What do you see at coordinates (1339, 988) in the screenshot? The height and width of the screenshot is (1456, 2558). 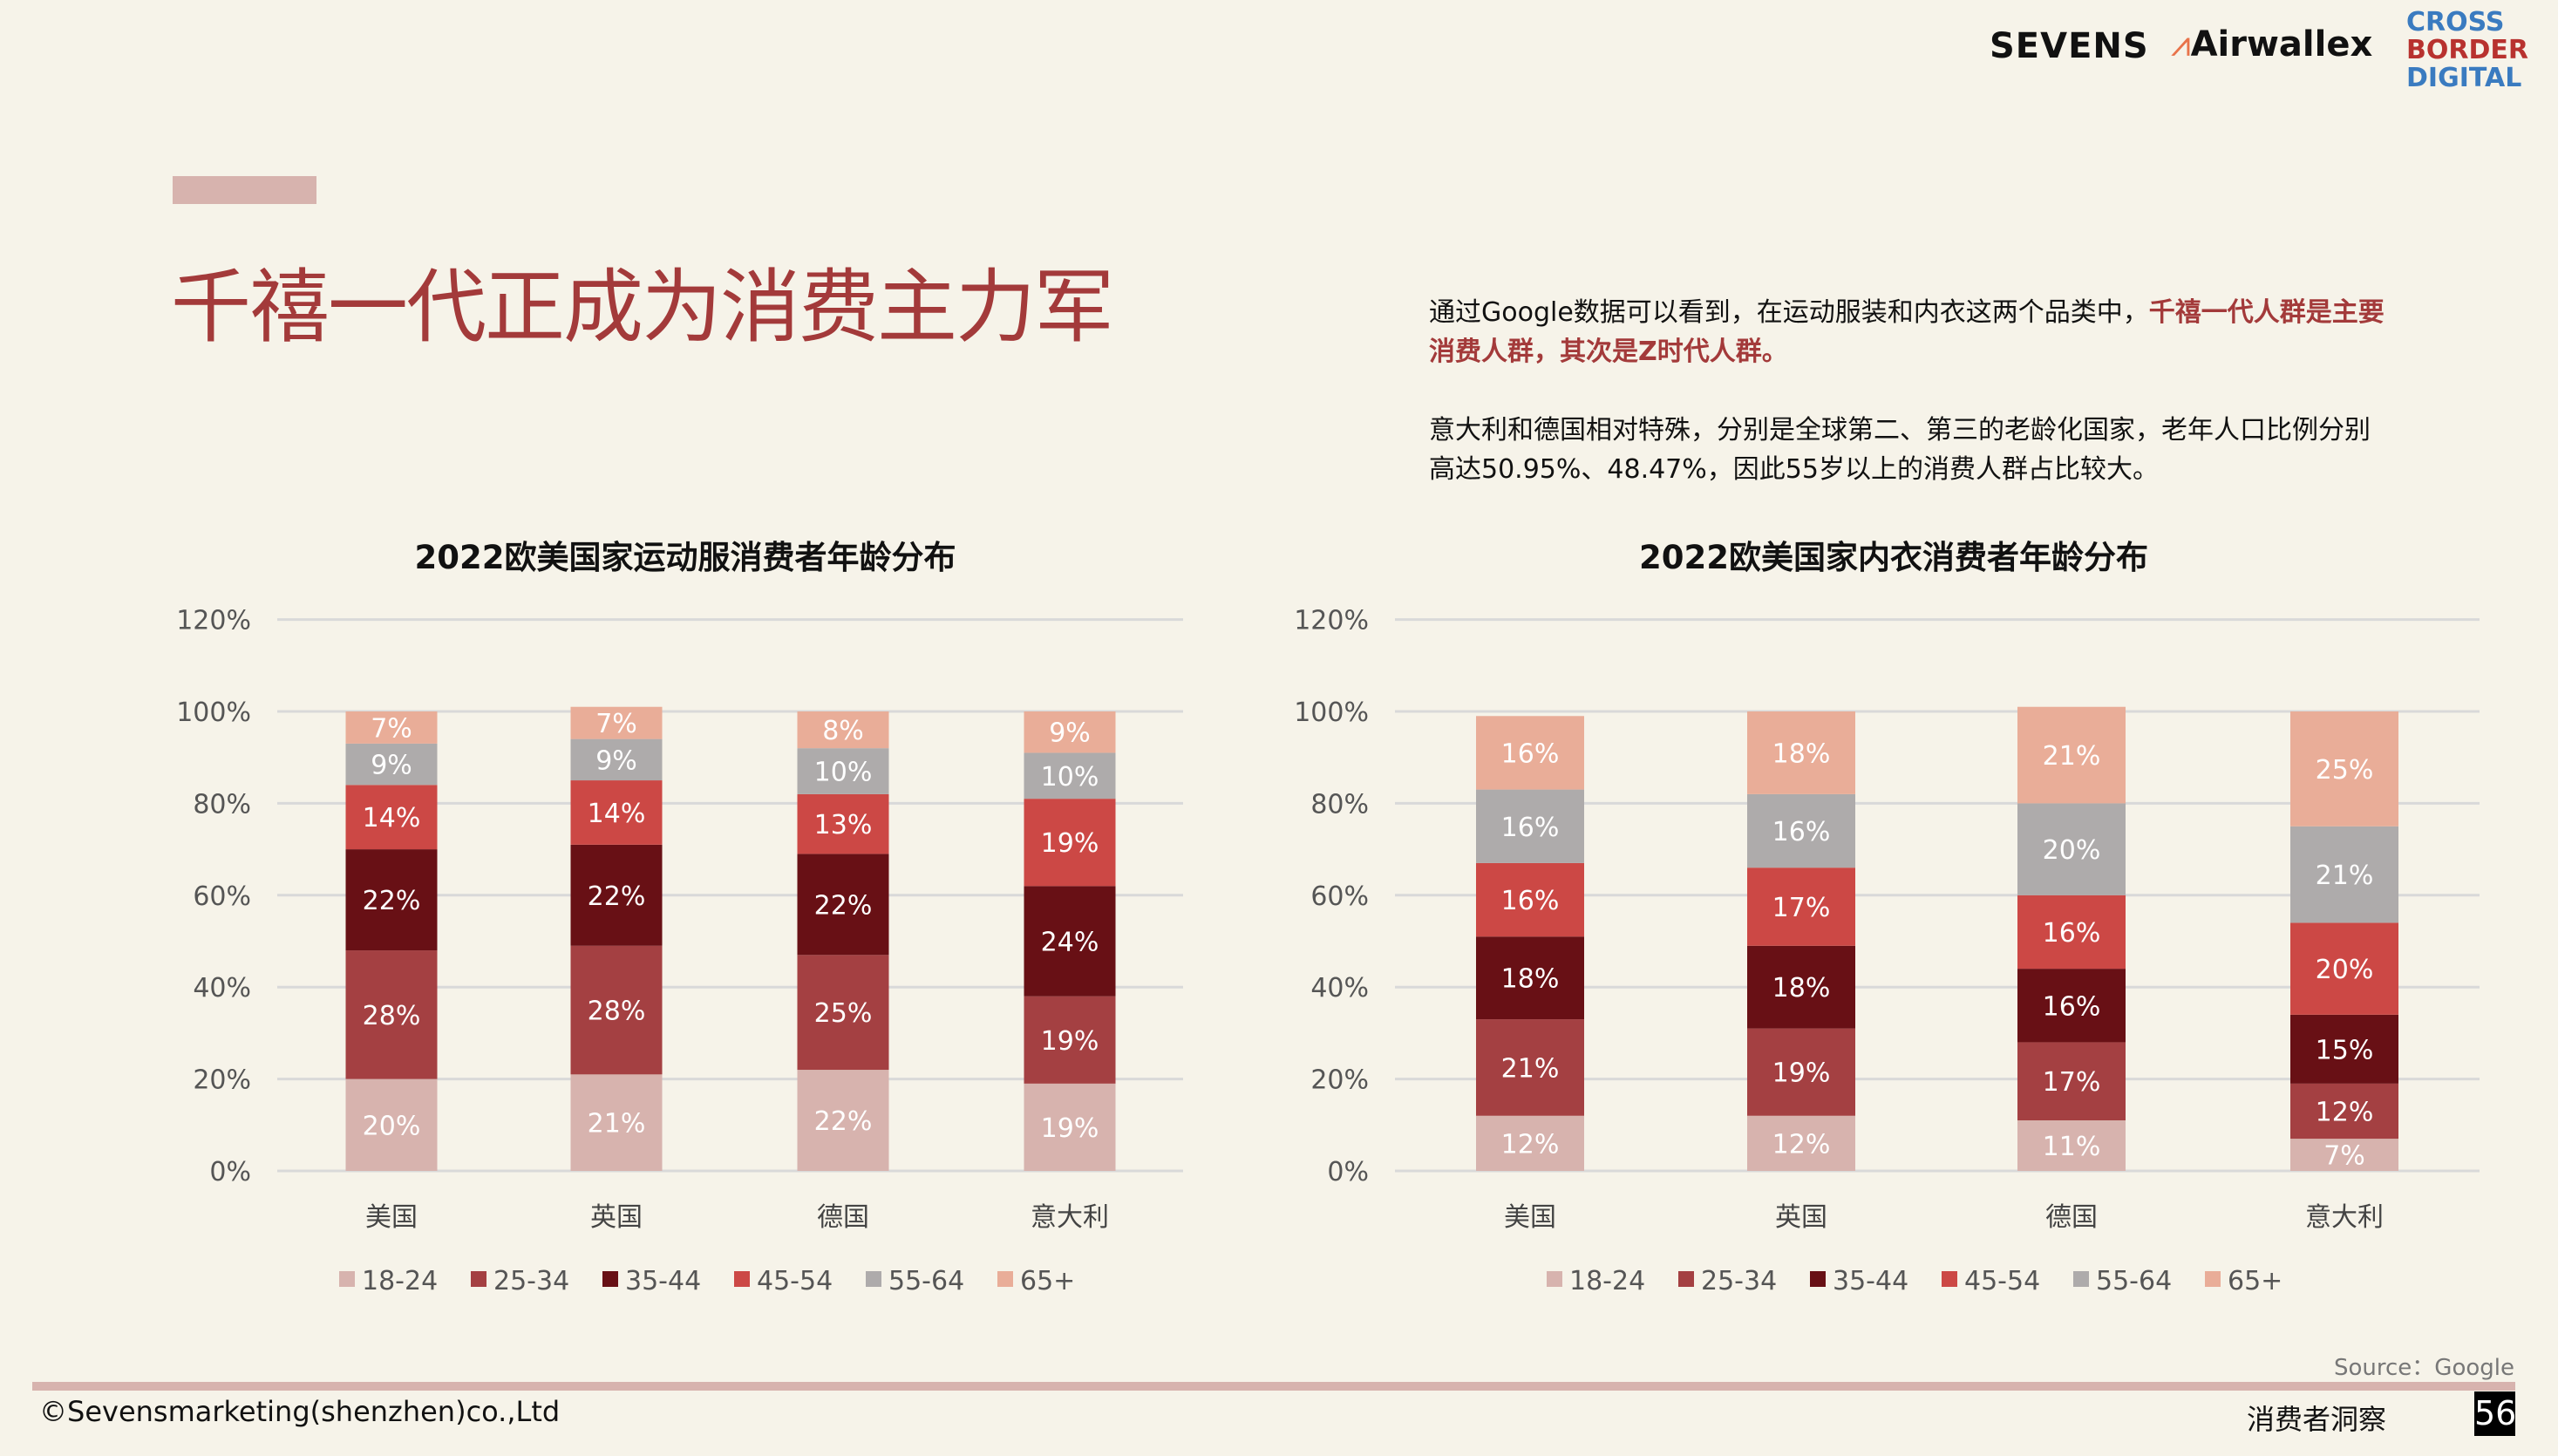 I see `y-tick-label: 40%` at bounding box center [1339, 988].